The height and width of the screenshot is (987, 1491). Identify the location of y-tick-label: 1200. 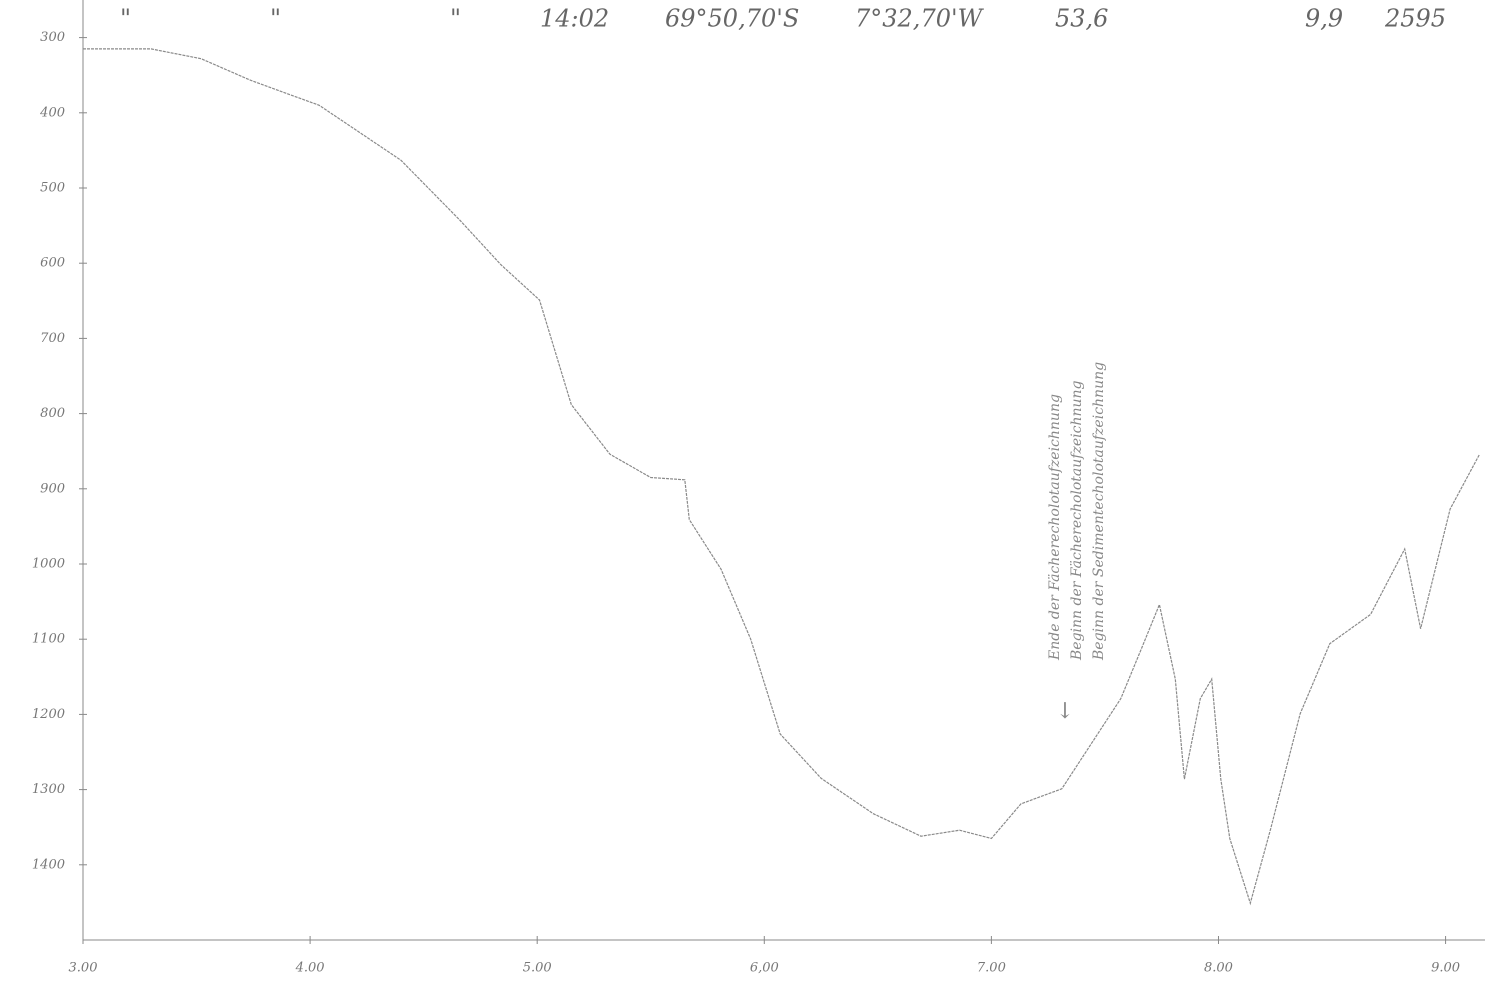
(48, 714).